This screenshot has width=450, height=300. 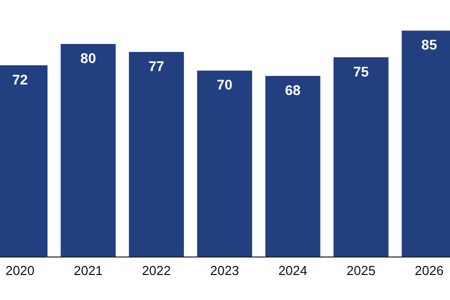 What do you see at coordinates (20, 270) in the screenshot?
I see `x-tick-label: 2020` at bounding box center [20, 270].